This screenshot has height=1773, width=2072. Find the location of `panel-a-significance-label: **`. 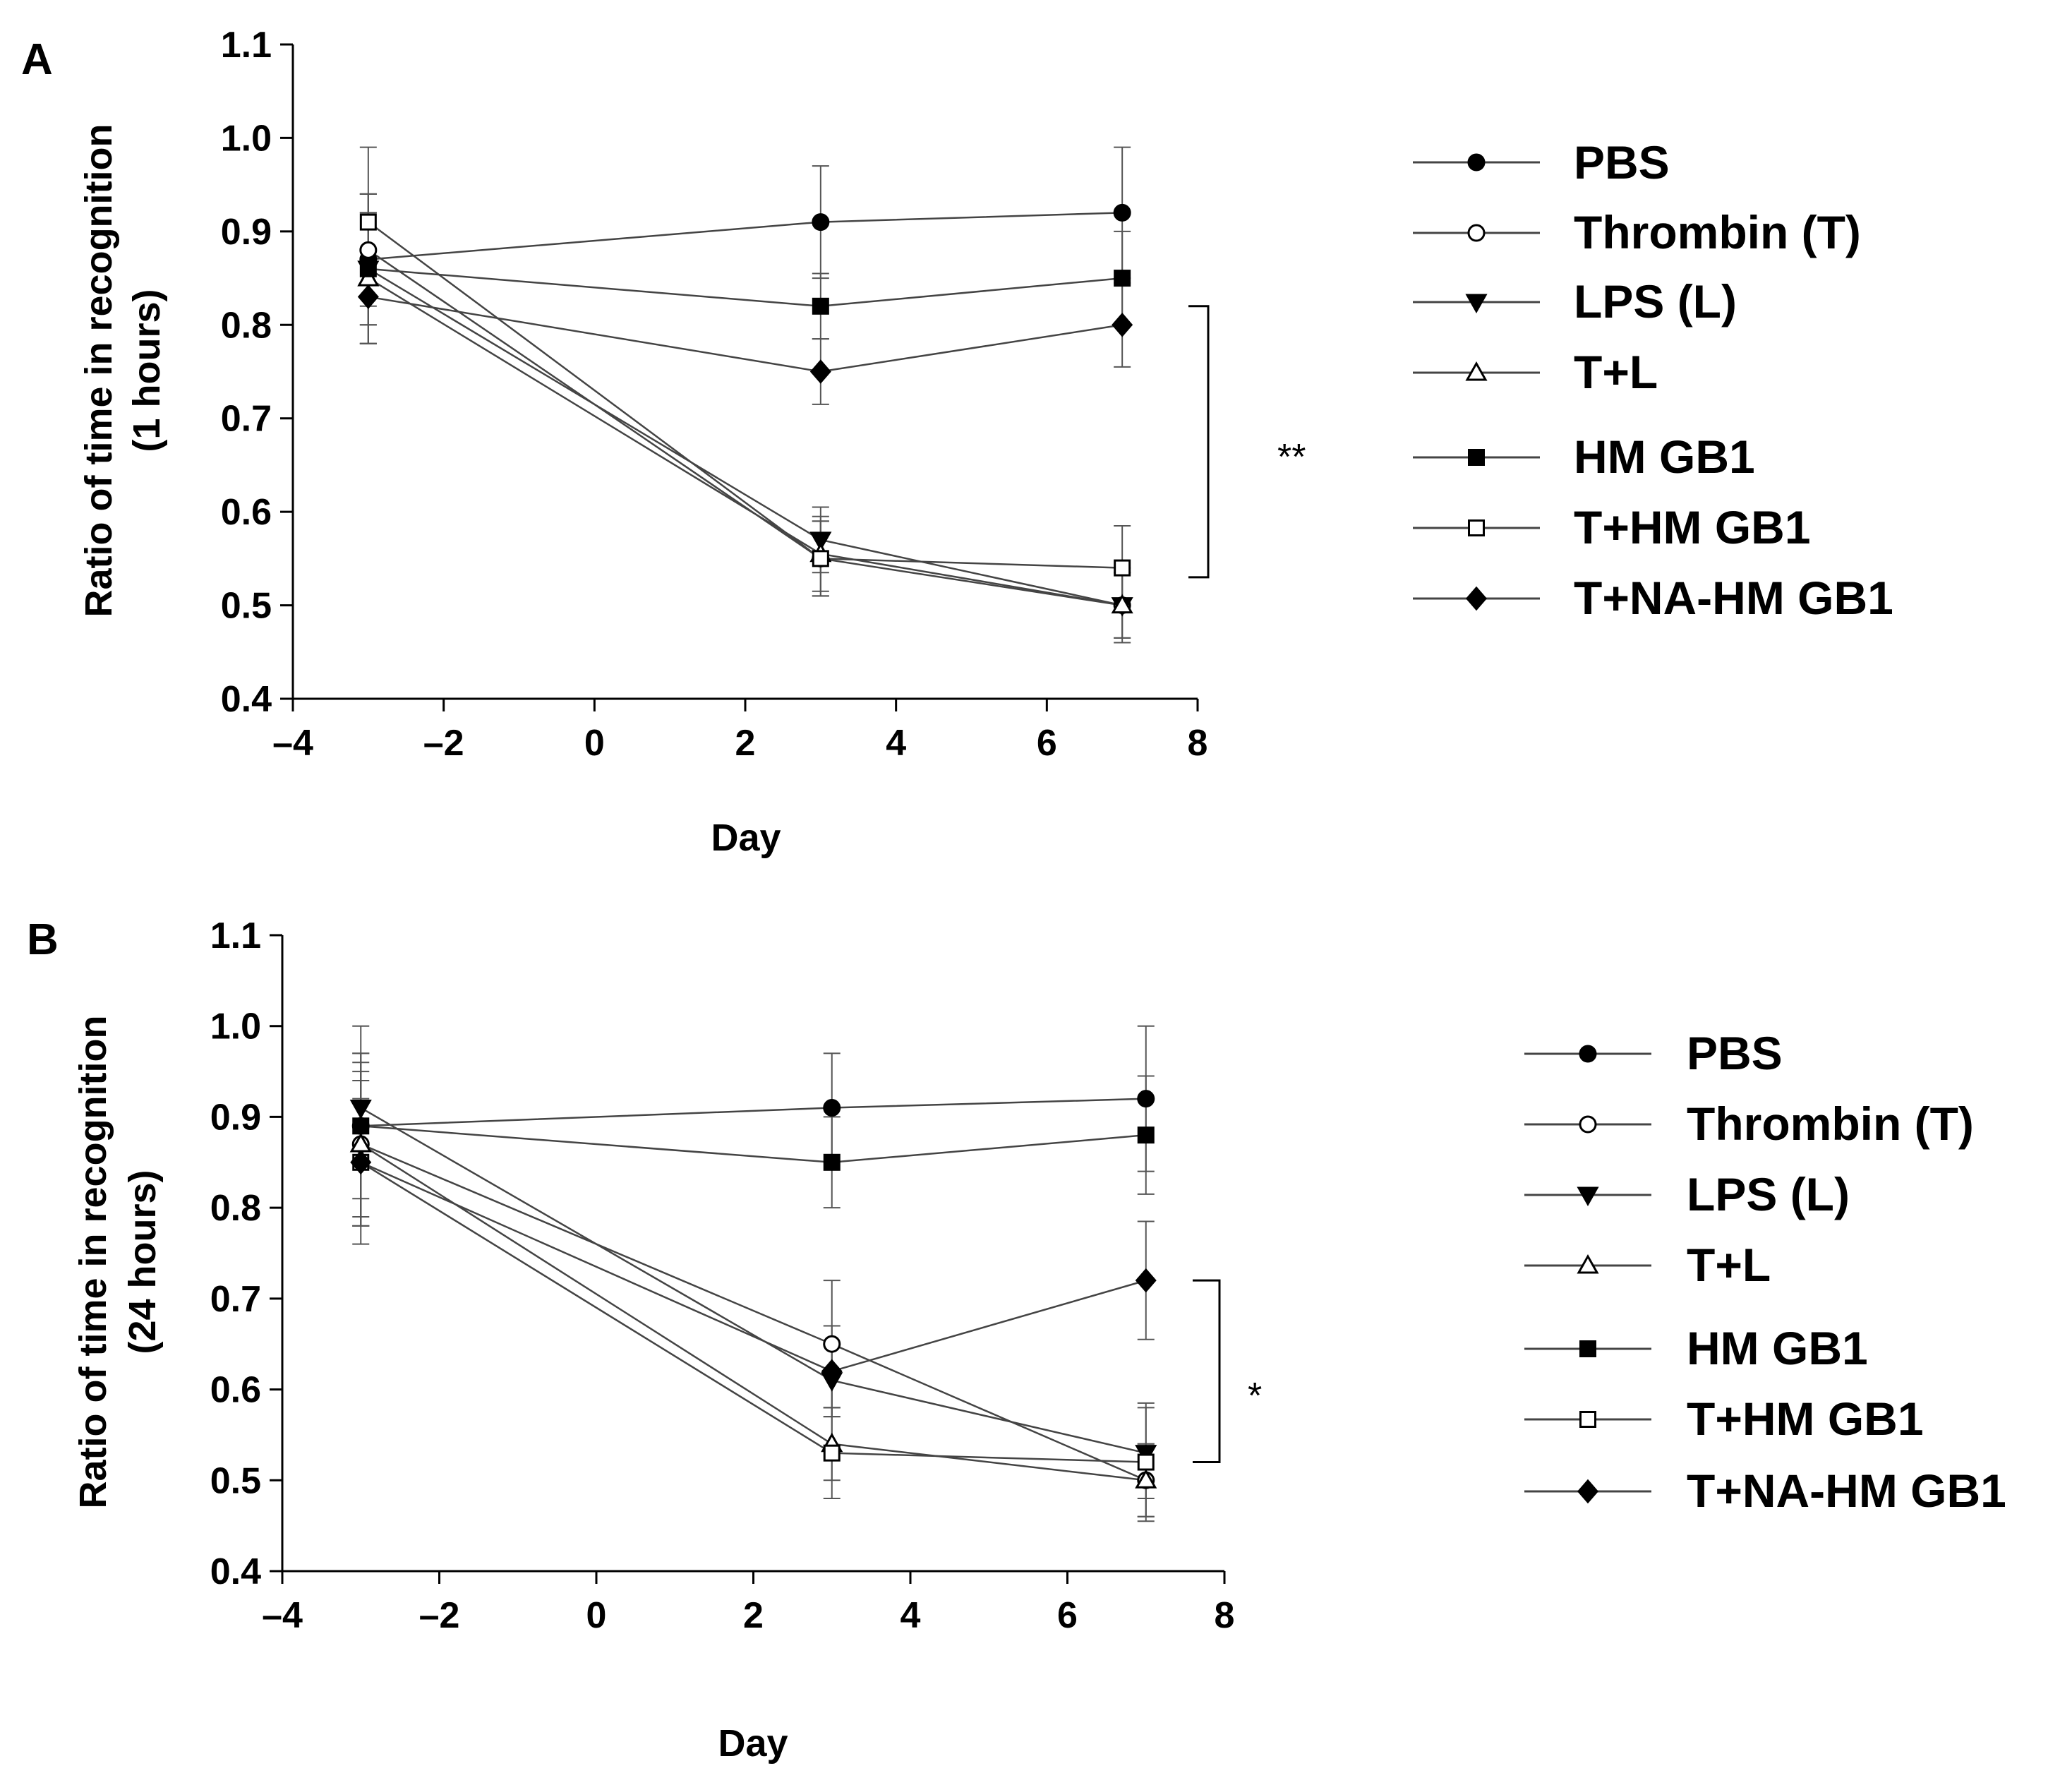

panel-a-significance-label: ** is located at coordinates (1291, 457).